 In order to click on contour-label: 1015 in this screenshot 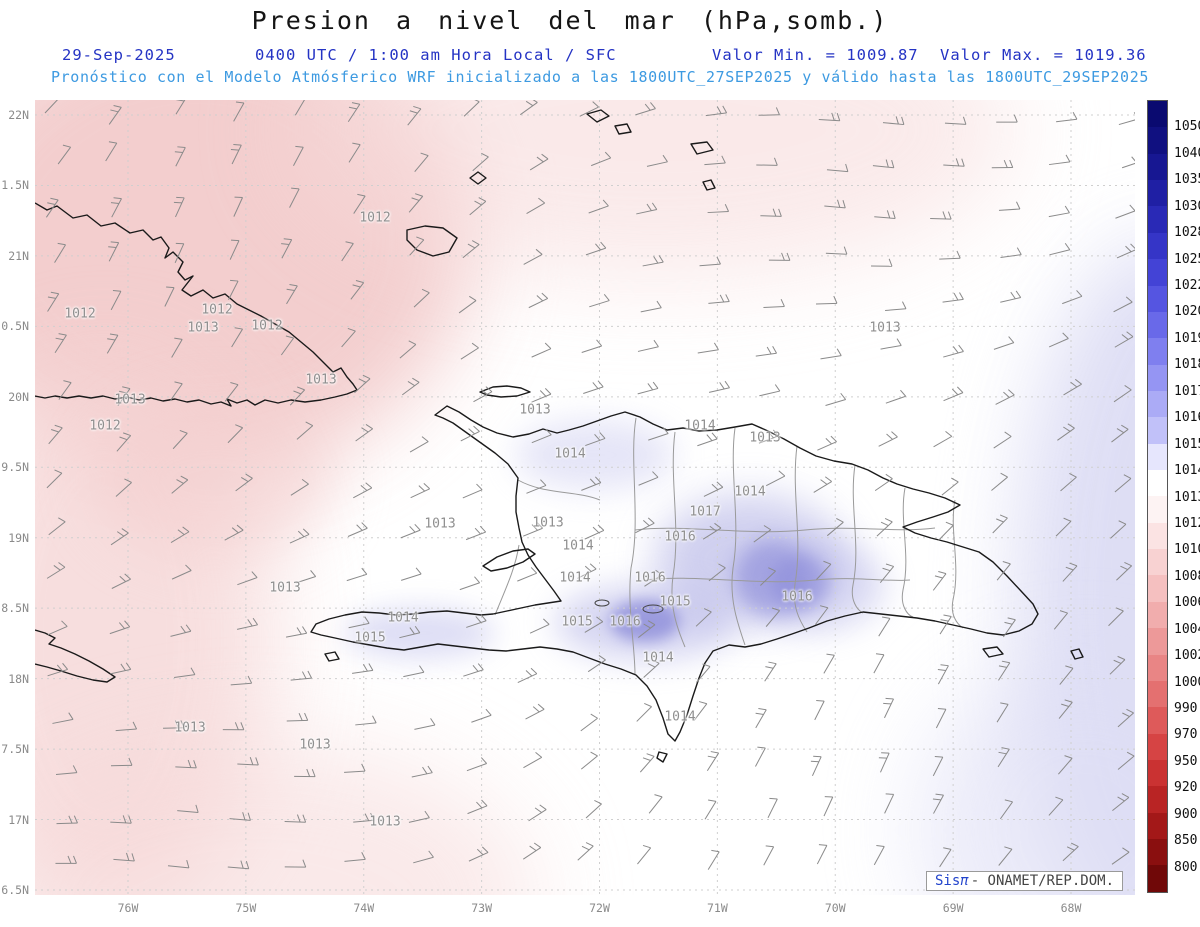, I will do `click(577, 622)`.